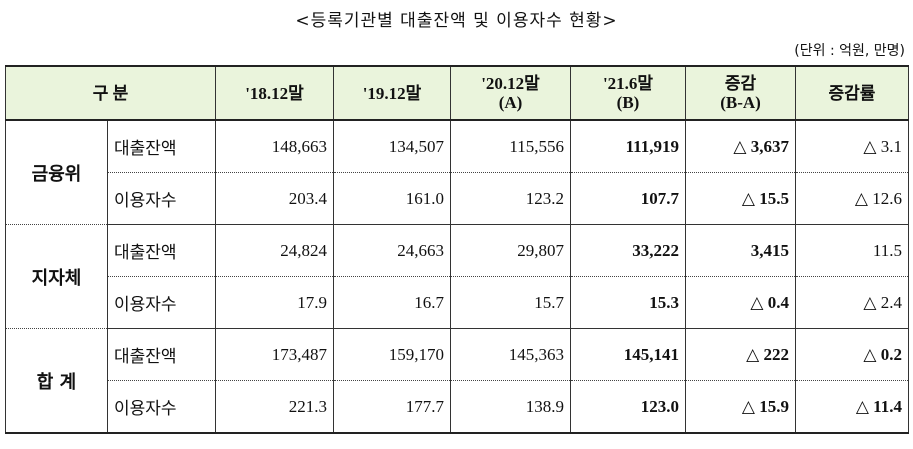 The height and width of the screenshot is (449, 913). What do you see at coordinates (274, 302) in the screenshot?
I see `cell: 17.9` at bounding box center [274, 302].